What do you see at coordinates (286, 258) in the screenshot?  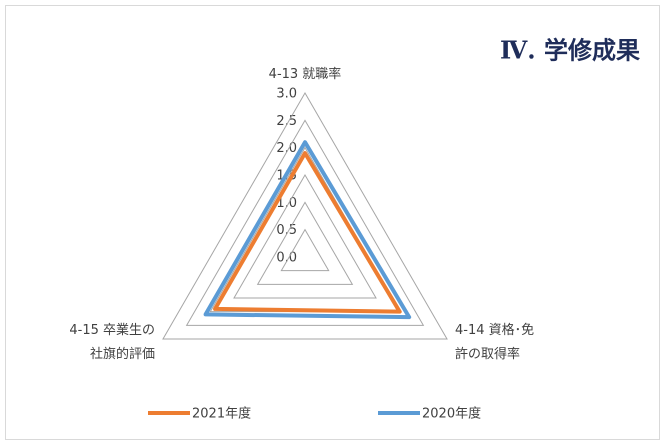 I see `y-tick-label: 0.0` at bounding box center [286, 258].